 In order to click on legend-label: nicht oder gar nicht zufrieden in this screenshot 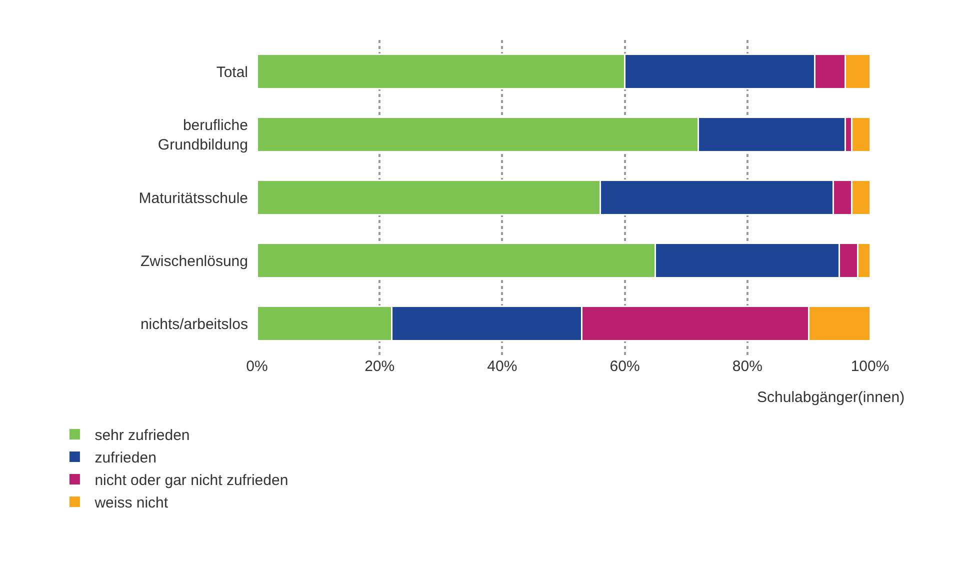, I will do `click(191, 481)`.